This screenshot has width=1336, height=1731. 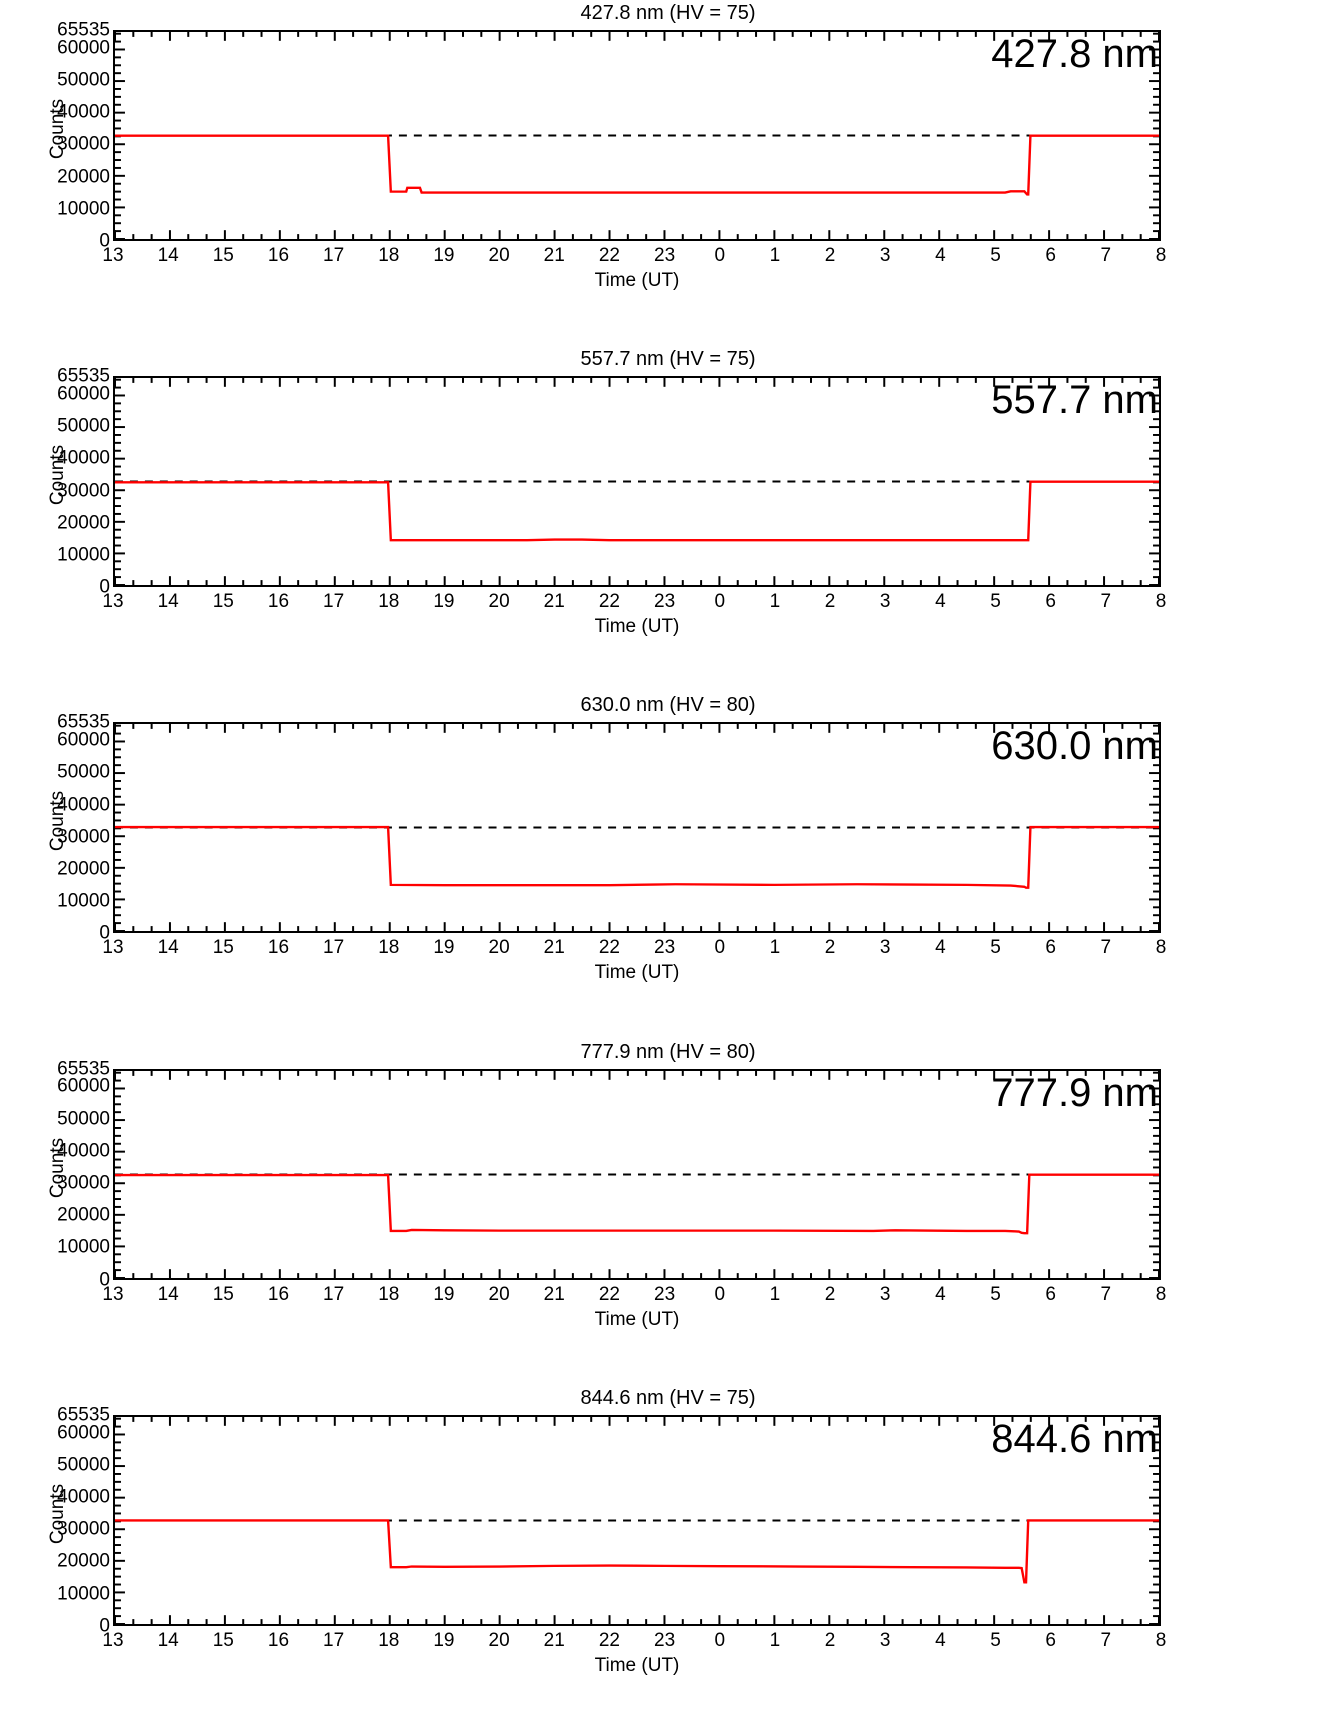 What do you see at coordinates (668, 13) in the screenshot?
I see `panel-title: 427.8 nm (HV = 75)` at bounding box center [668, 13].